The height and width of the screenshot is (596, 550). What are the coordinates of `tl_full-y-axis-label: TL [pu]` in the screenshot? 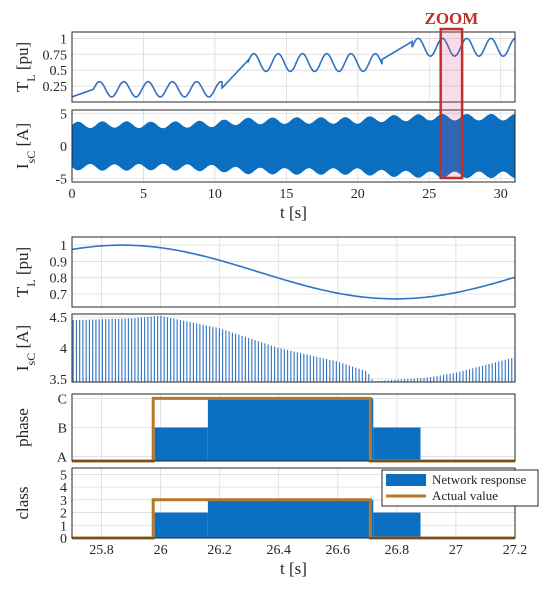 It's located at (25, 67).